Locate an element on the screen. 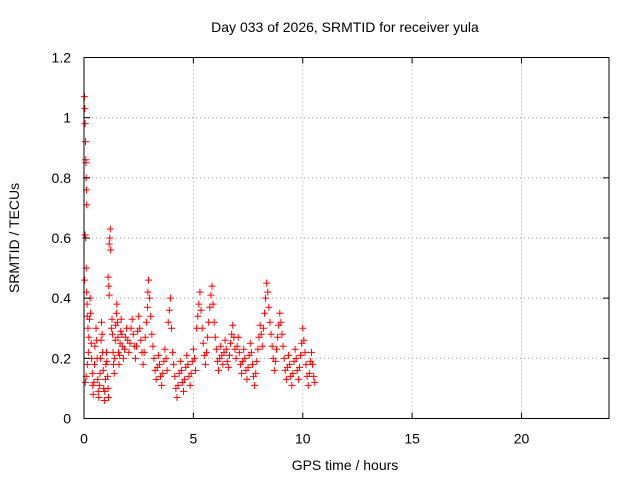  x-tick-label: 10 is located at coordinates (303, 439).